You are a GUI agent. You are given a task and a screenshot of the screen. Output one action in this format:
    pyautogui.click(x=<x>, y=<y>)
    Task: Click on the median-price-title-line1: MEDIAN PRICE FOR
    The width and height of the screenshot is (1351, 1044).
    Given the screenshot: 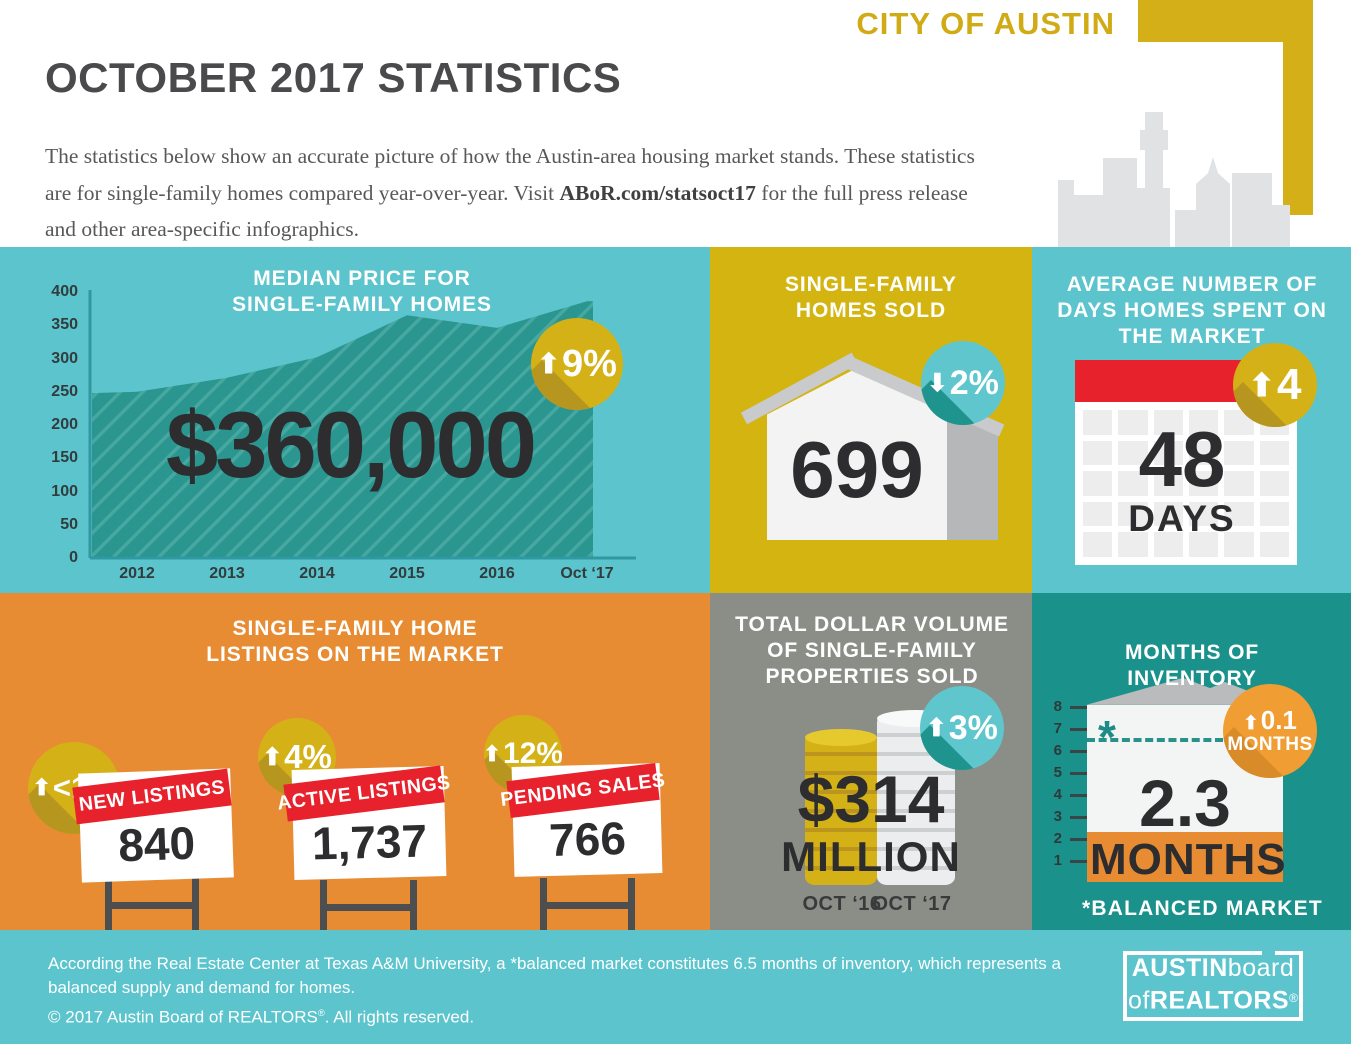 What is the action you would take?
    pyautogui.click(x=362, y=278)
    